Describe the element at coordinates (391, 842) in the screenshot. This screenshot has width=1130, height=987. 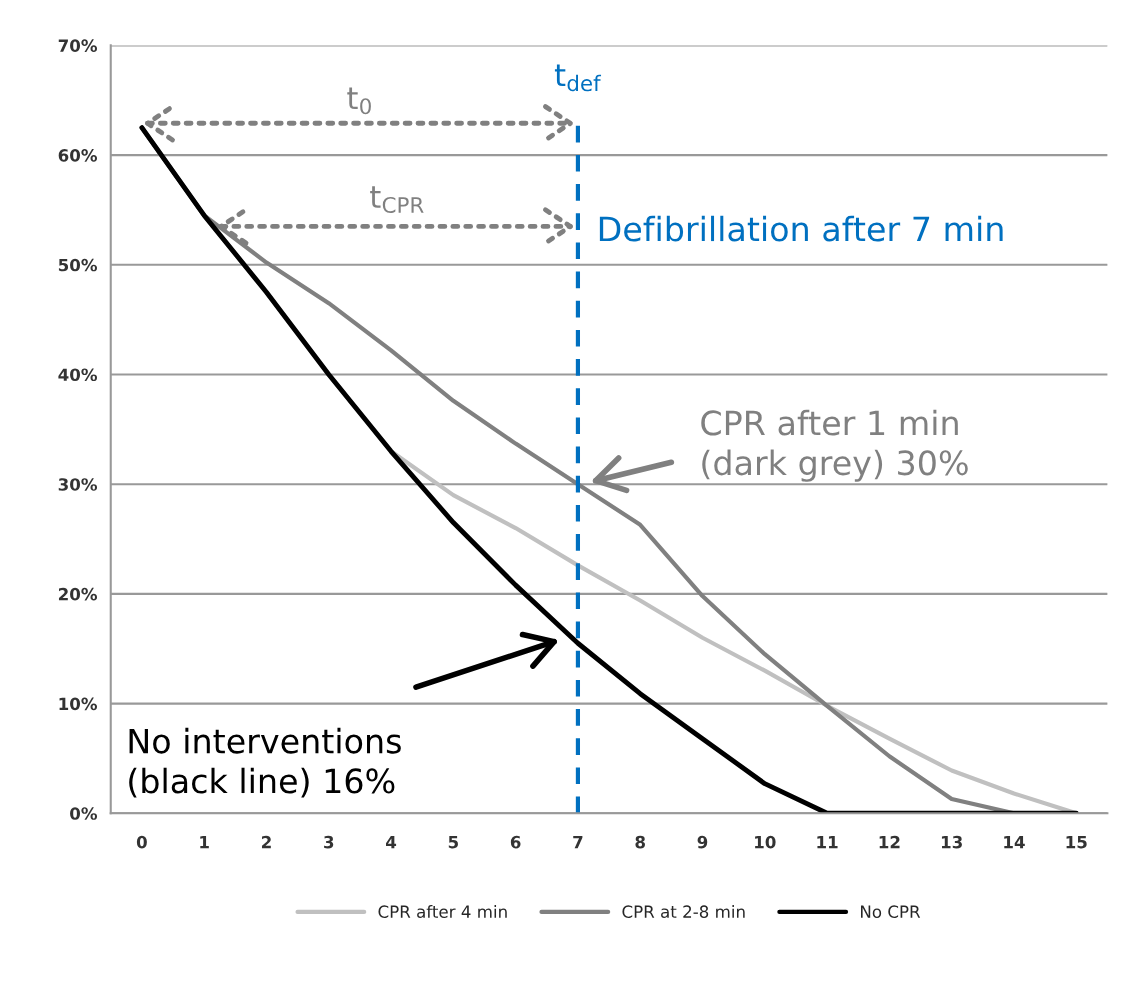
I see `x-tick-label: 4` at that location.